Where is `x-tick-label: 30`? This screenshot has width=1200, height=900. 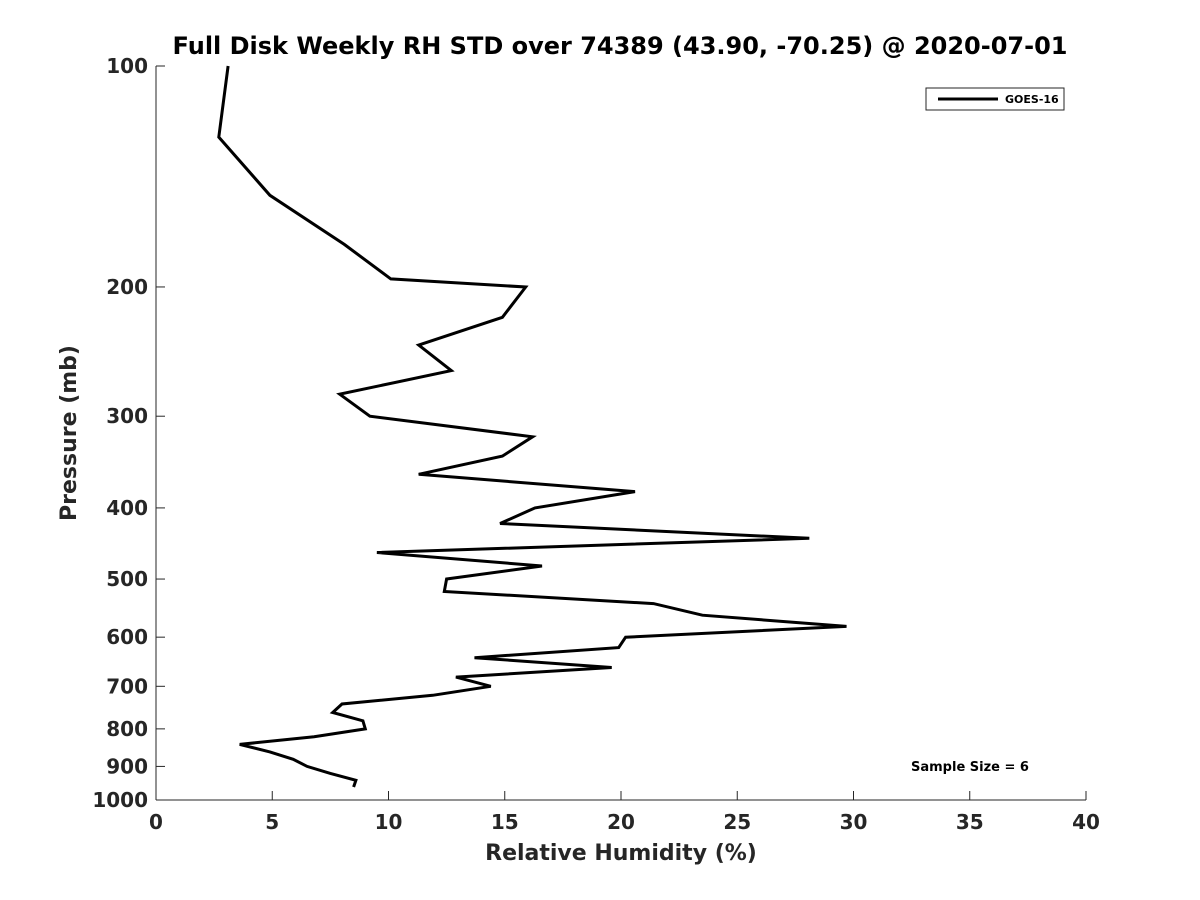
x-tick-label: 30 is located at coordinates (854, 822).